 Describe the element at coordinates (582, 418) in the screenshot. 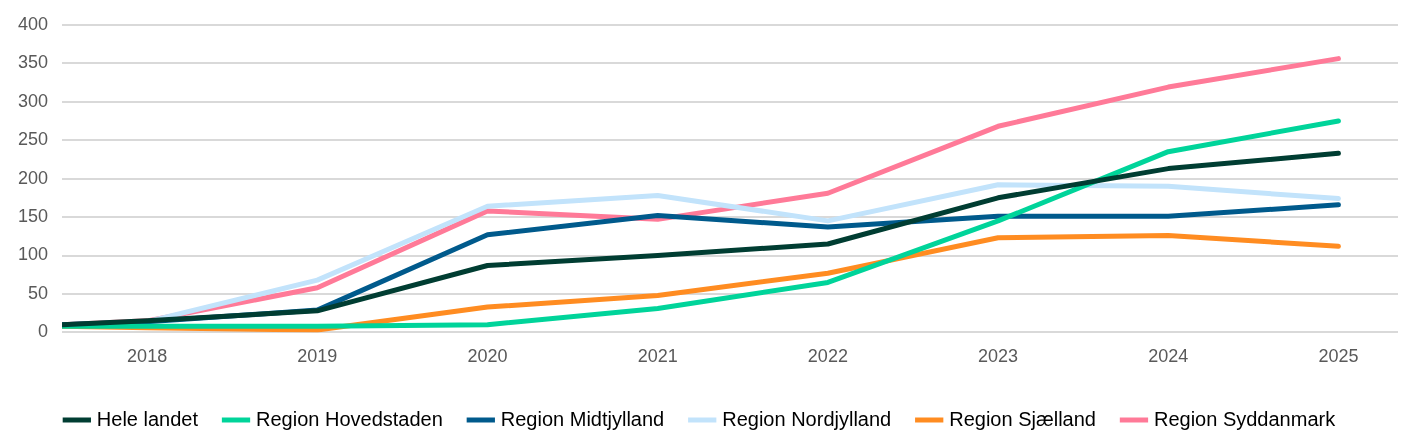

I see `legend-label: Region Midtjylland` at that location.